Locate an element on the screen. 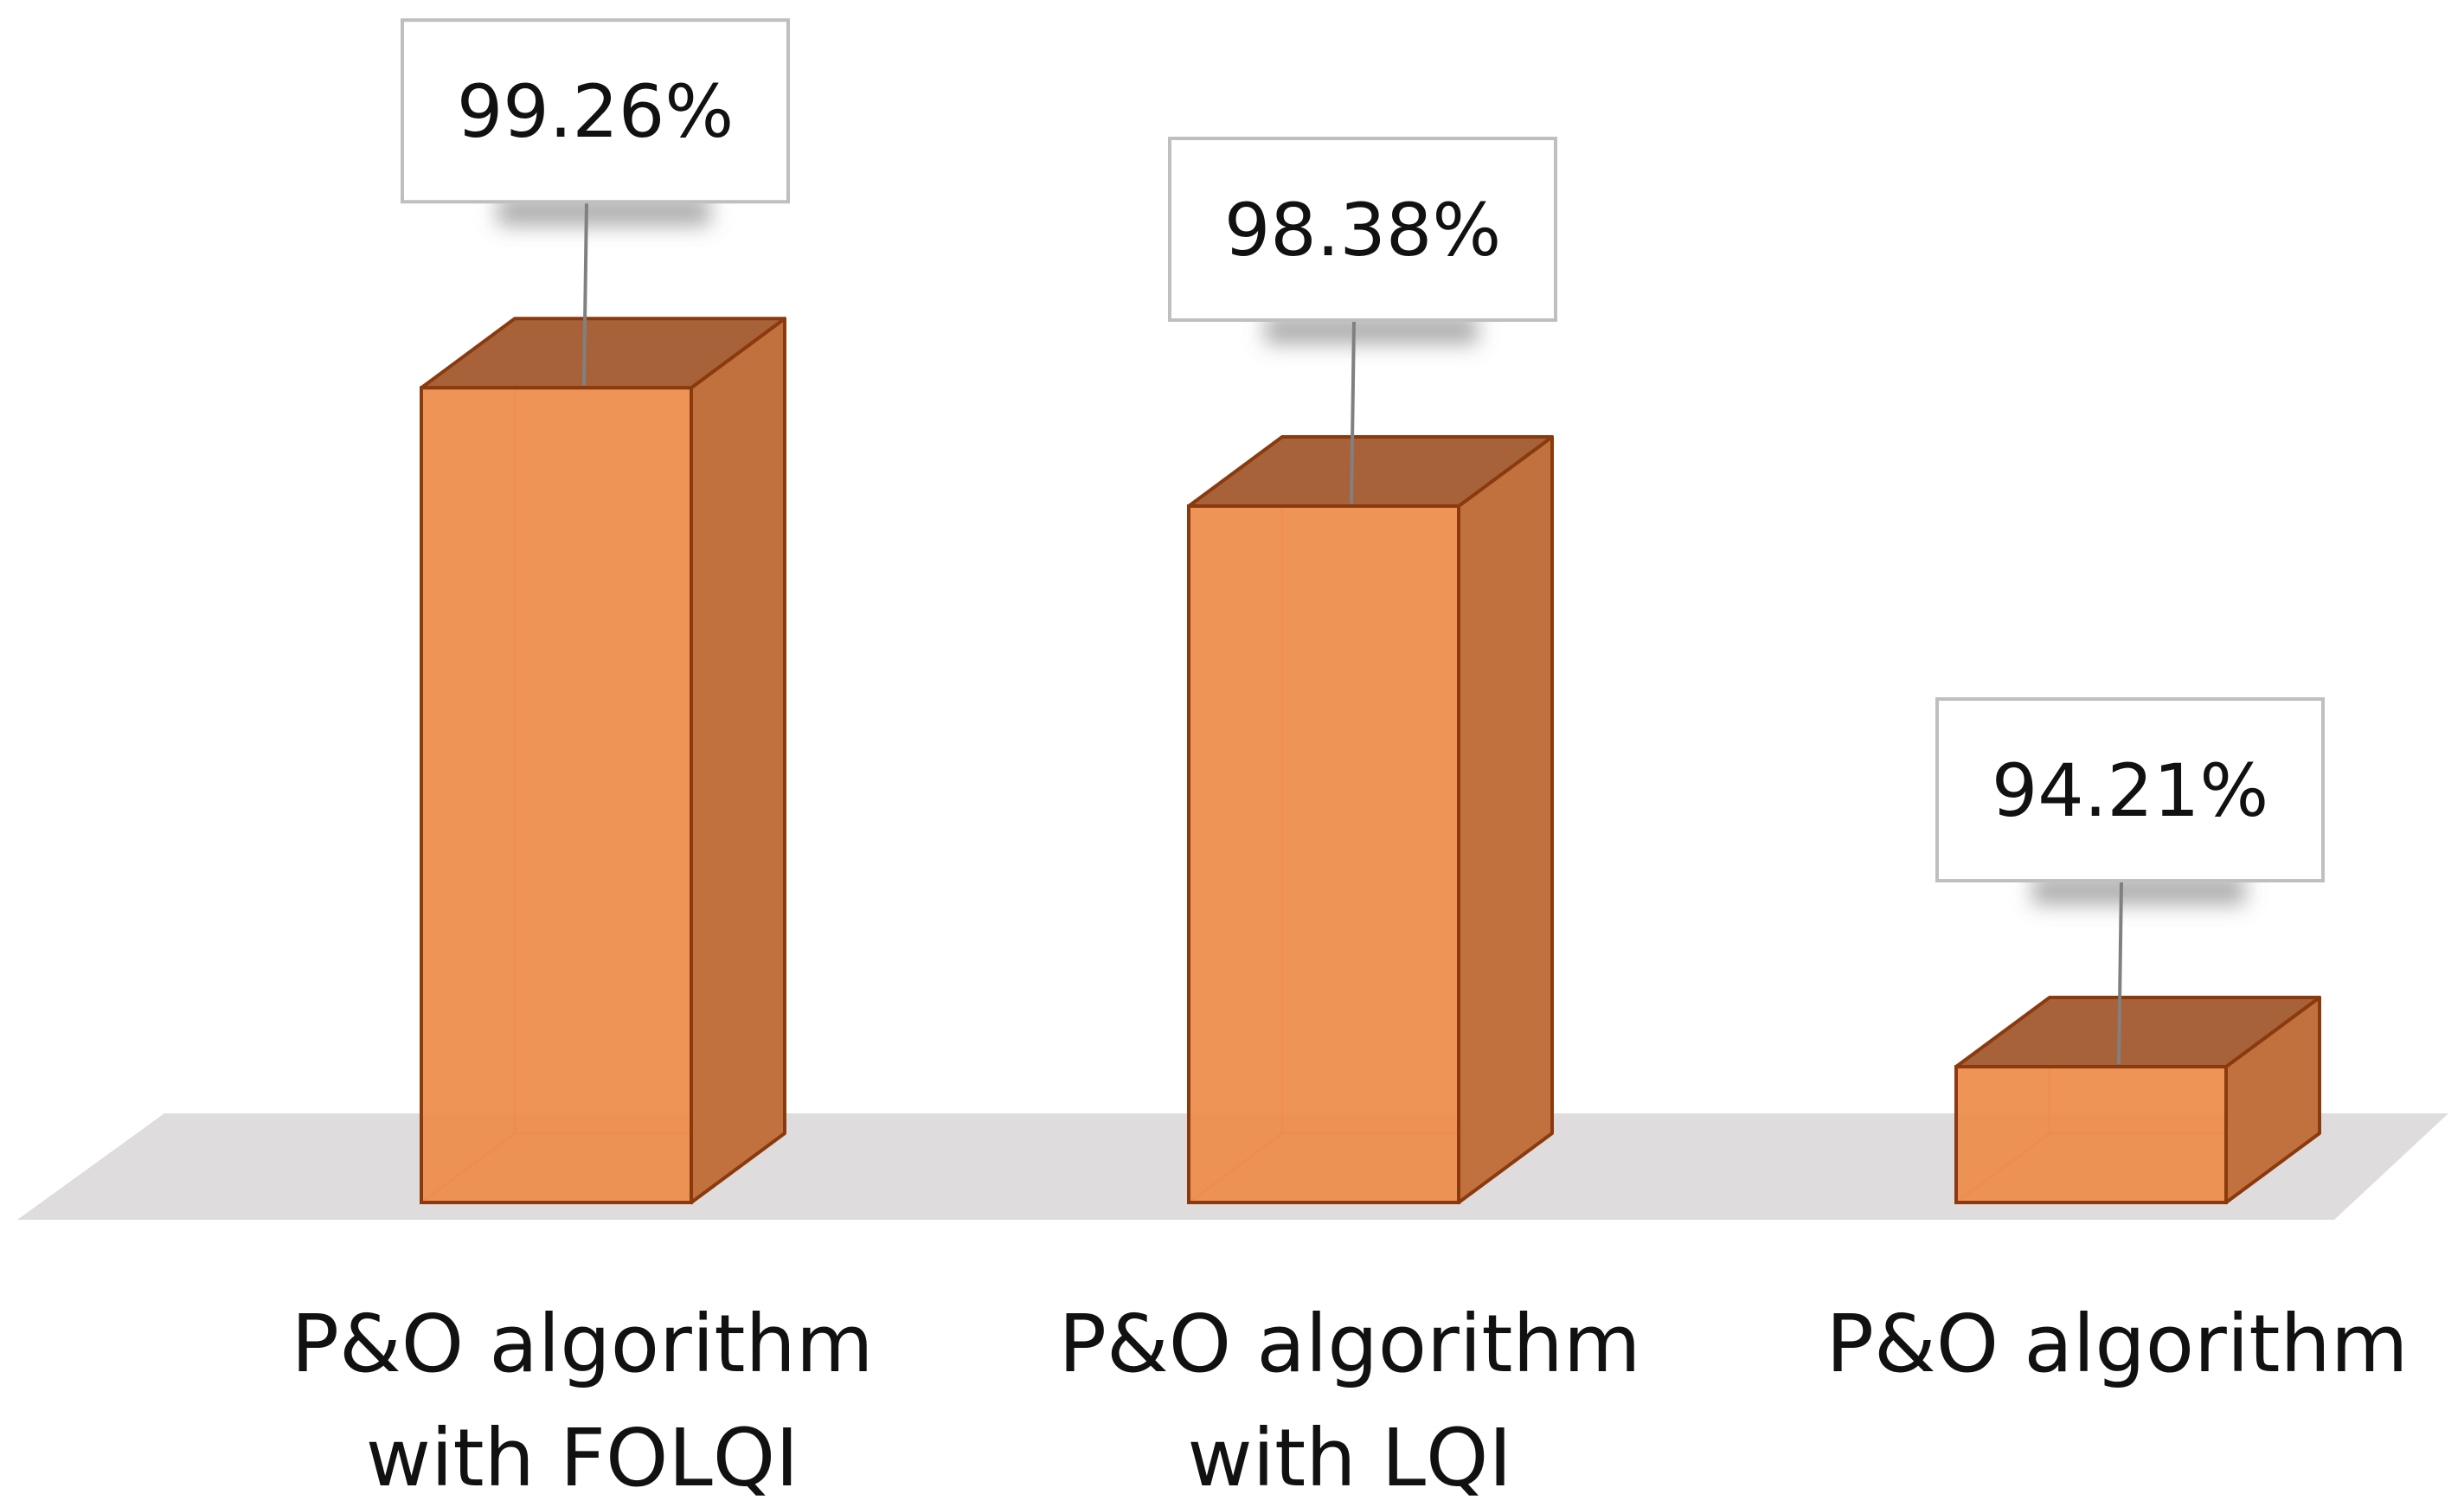 The height and width of the screenshot is (1507, 2464). data-label: 99.26% is located at coordinates (595, 202).